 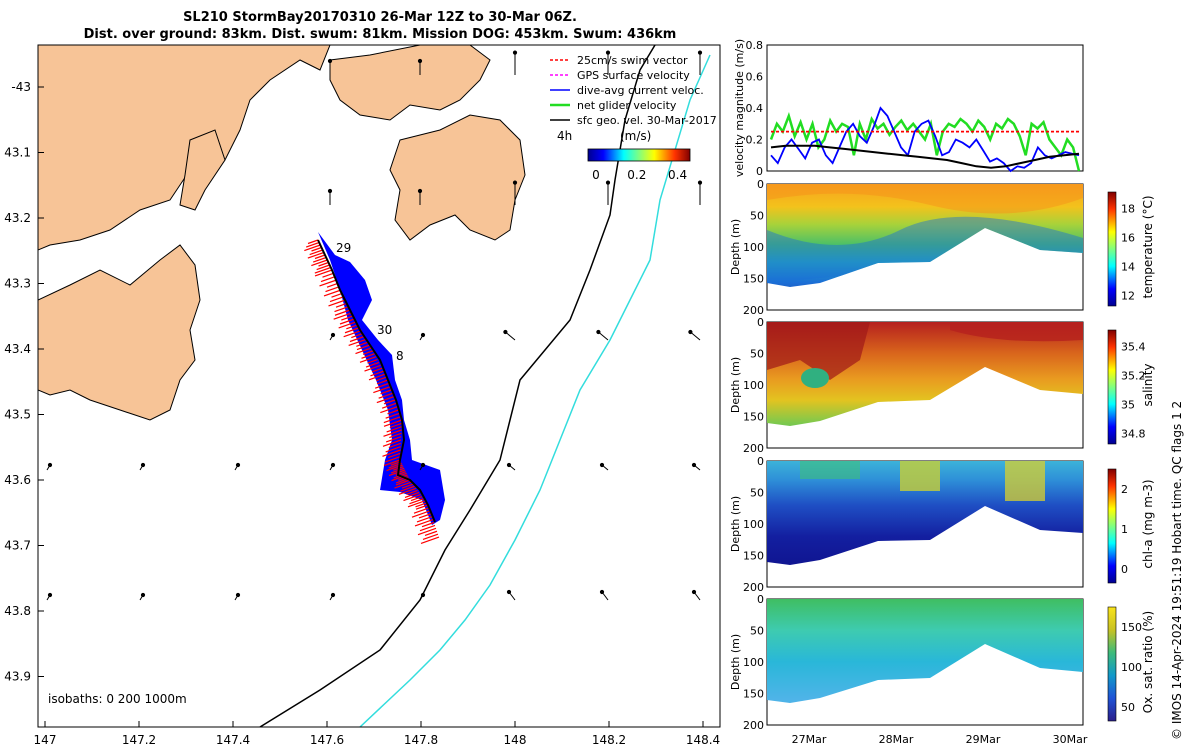 I want to click on section-0-cbtick-3: 18, so click(x=1128, y=209).